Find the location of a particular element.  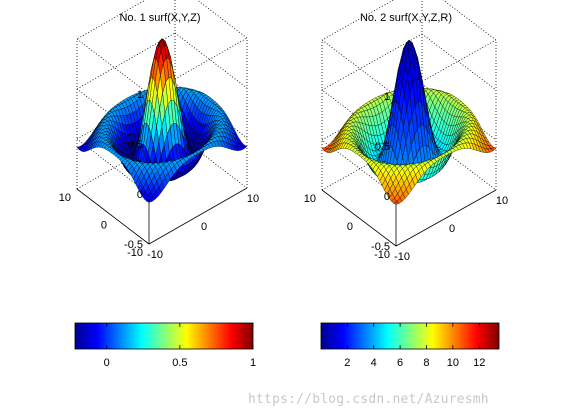

colorbar-tick-label: 6 is located at coordinates (400, 363).